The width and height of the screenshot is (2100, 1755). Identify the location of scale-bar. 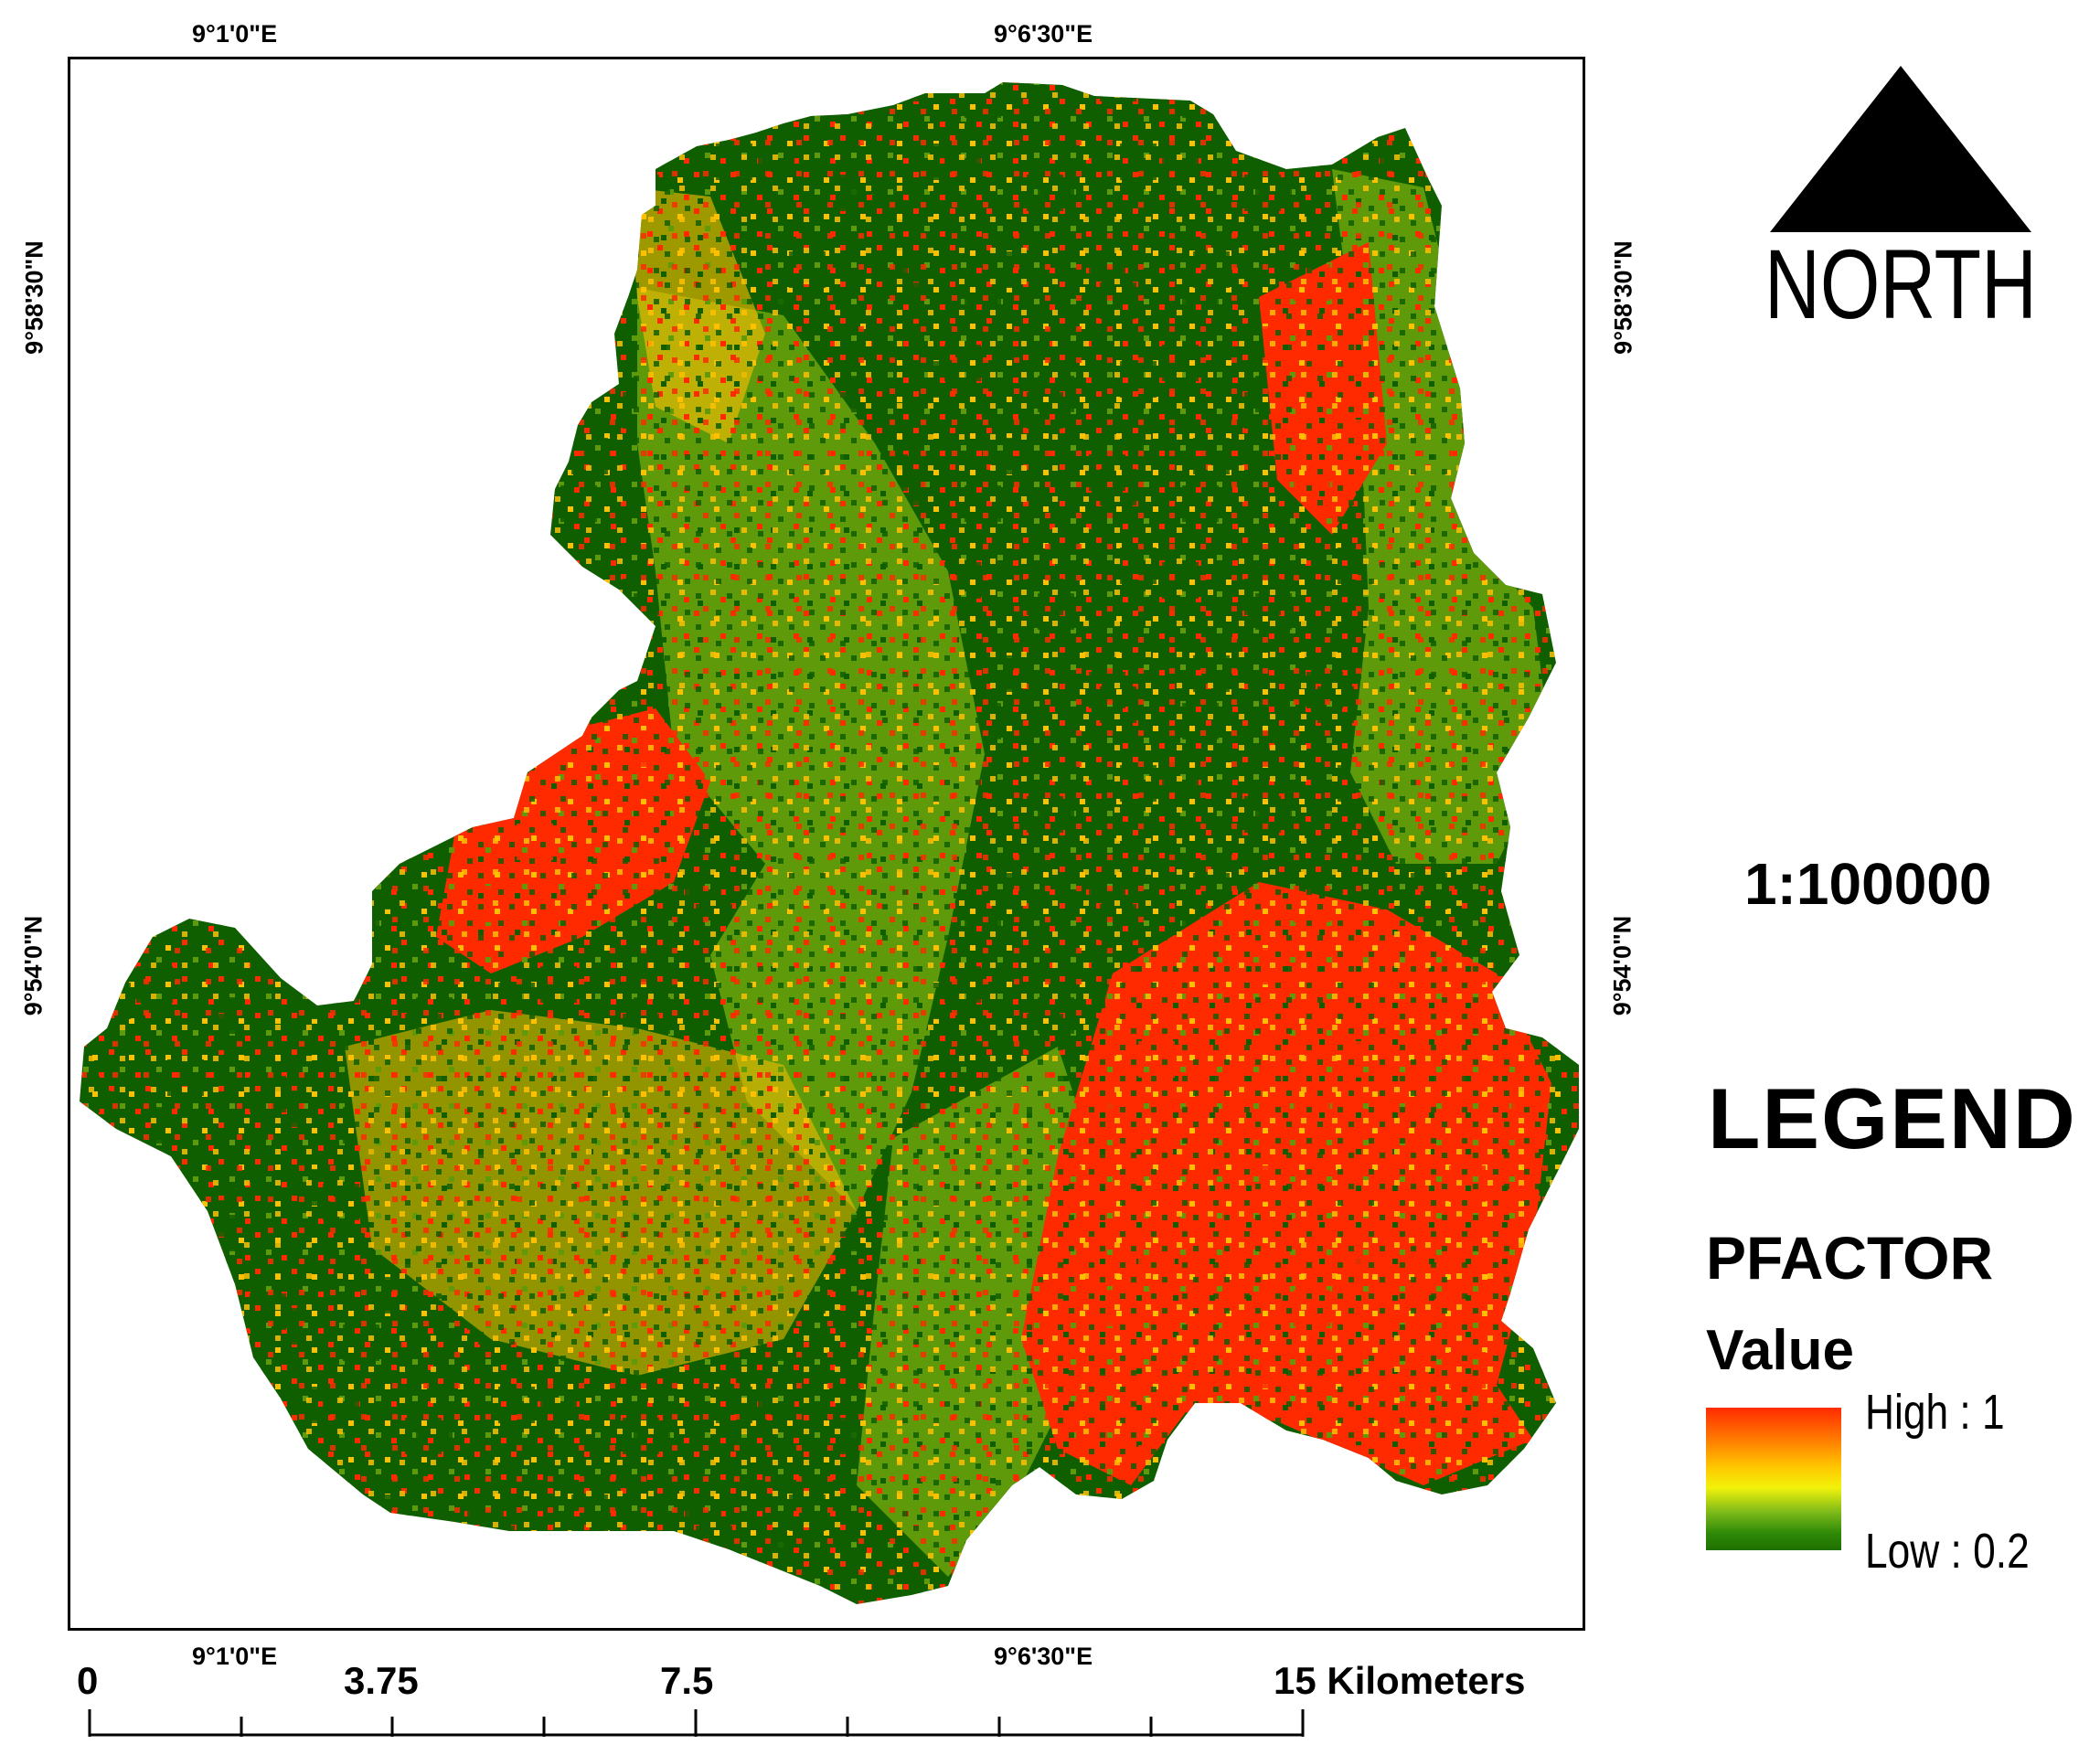
(696, 1723).